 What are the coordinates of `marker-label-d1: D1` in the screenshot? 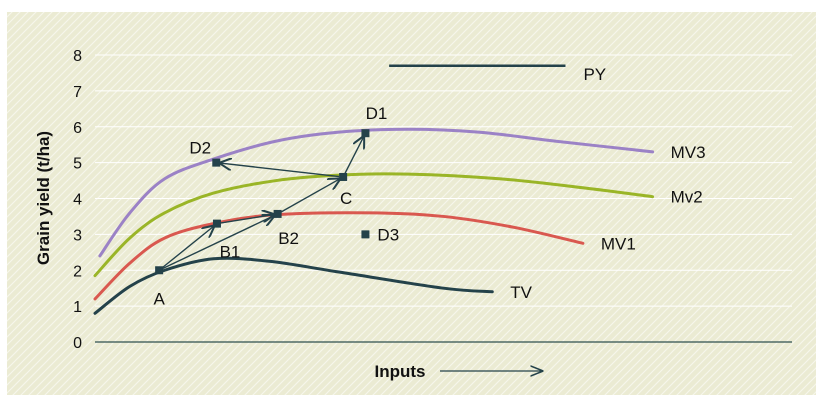 It's located at (377, 113).